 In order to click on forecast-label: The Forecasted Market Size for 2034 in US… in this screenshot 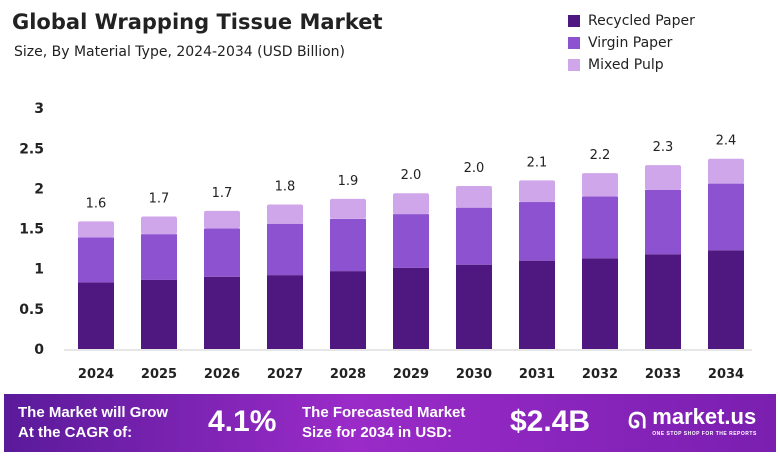, I will do `click(383, 423)`.